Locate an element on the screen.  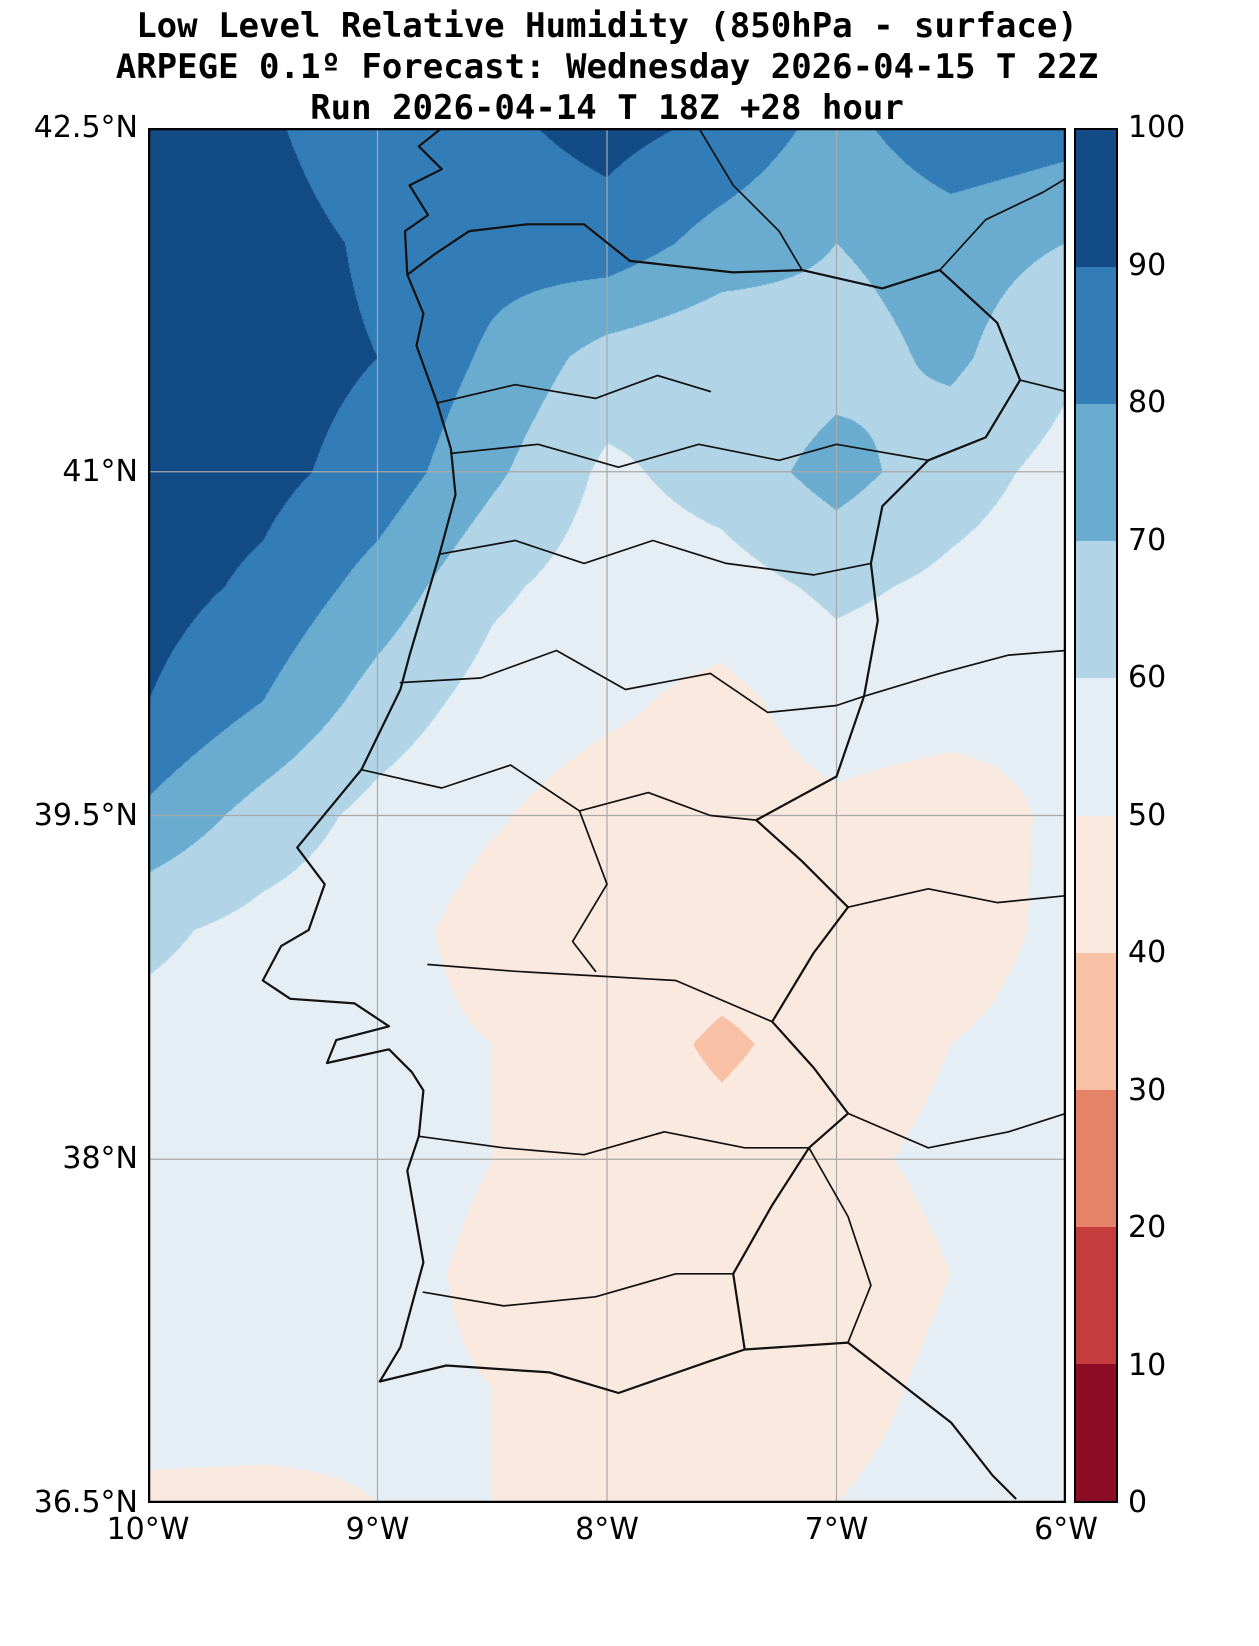
colorbar-tick-label: 70 is located at coordinates (1147, 540).